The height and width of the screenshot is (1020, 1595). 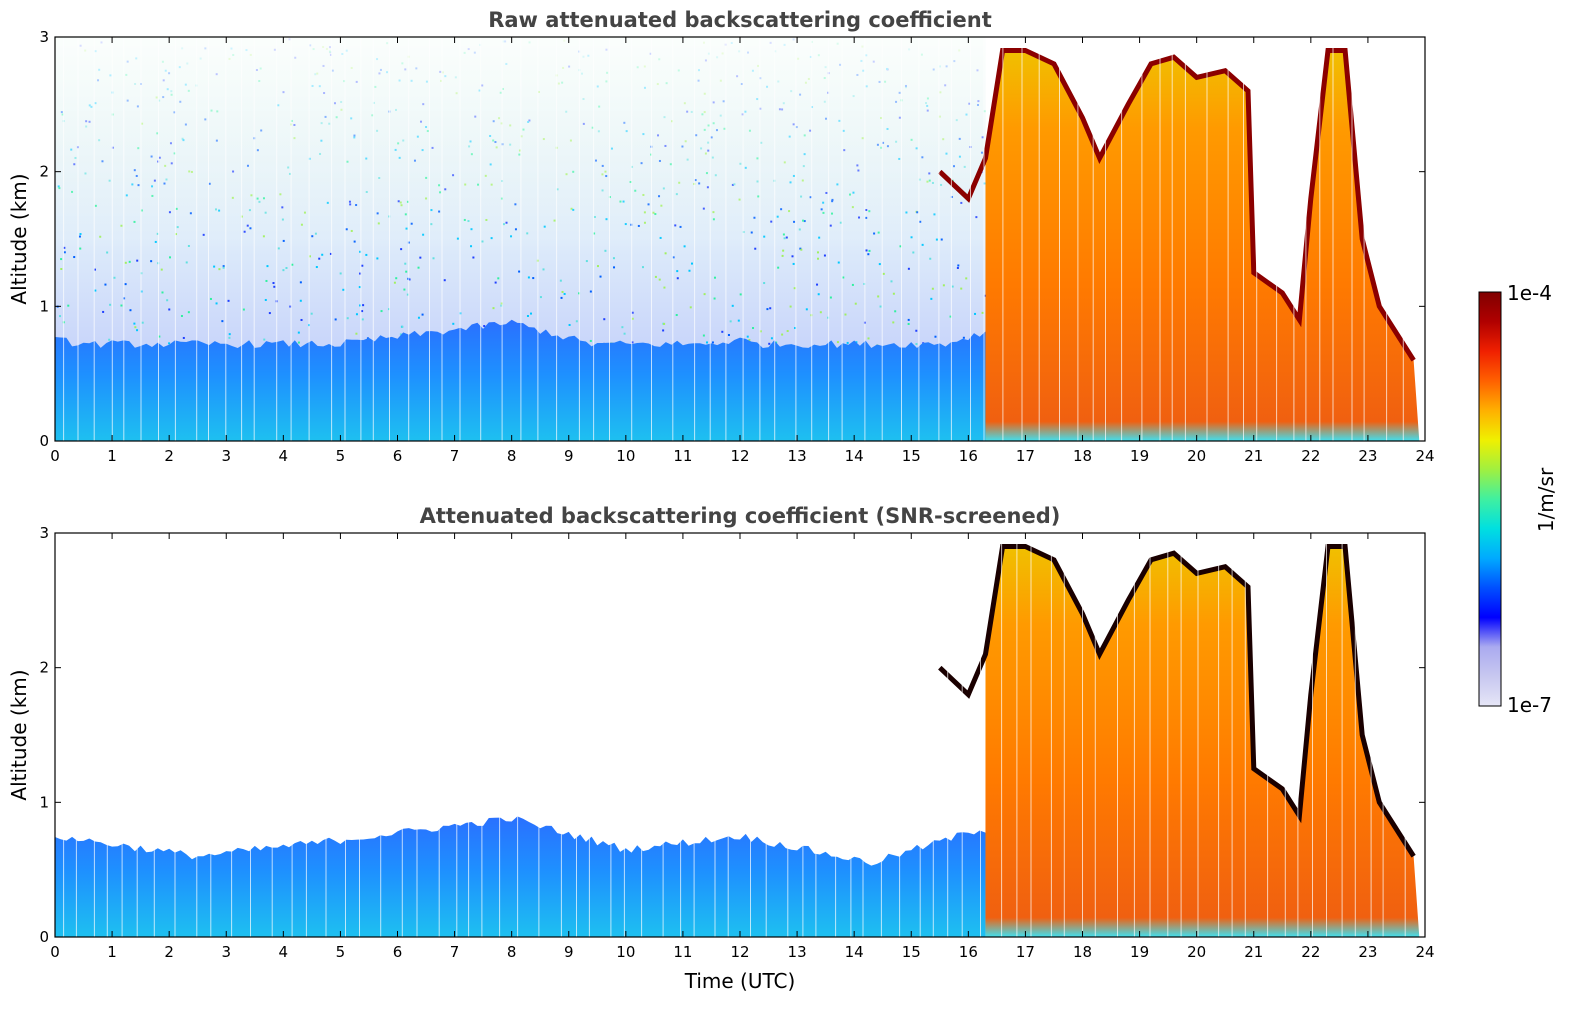 I want to click on x-tick-label: 17, so click(x=1025, y=456).